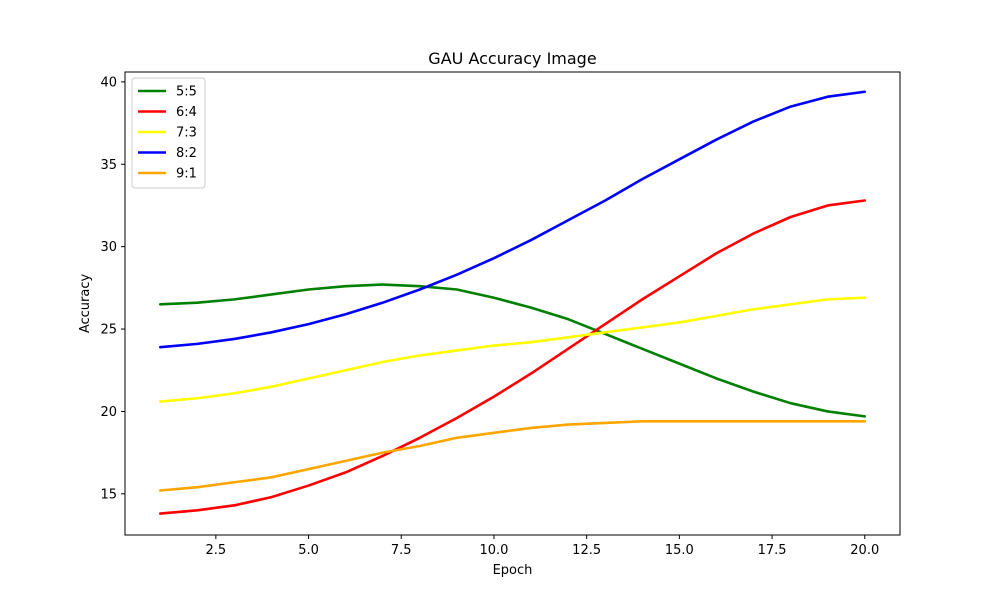  Describe the element at coordinates (679, 550) in the screenshot. I see `x-tick-label: 15.0` at that location.